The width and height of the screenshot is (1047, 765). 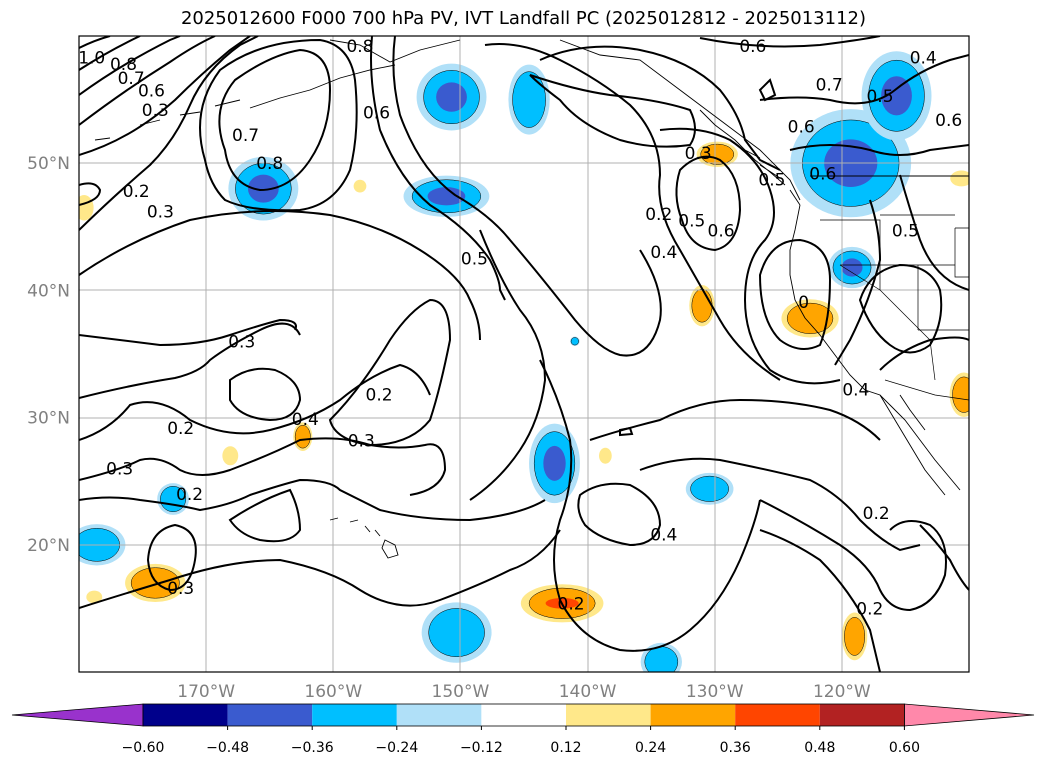 I want to click on lat-tick-label: 30°N, so click(x=48, y=419).